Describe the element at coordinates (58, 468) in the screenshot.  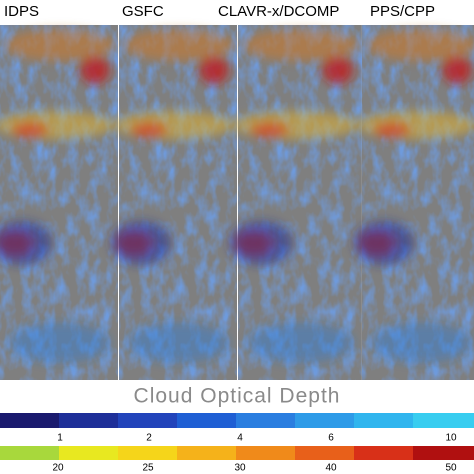
I see `colorbar-tick: 20` at that location.